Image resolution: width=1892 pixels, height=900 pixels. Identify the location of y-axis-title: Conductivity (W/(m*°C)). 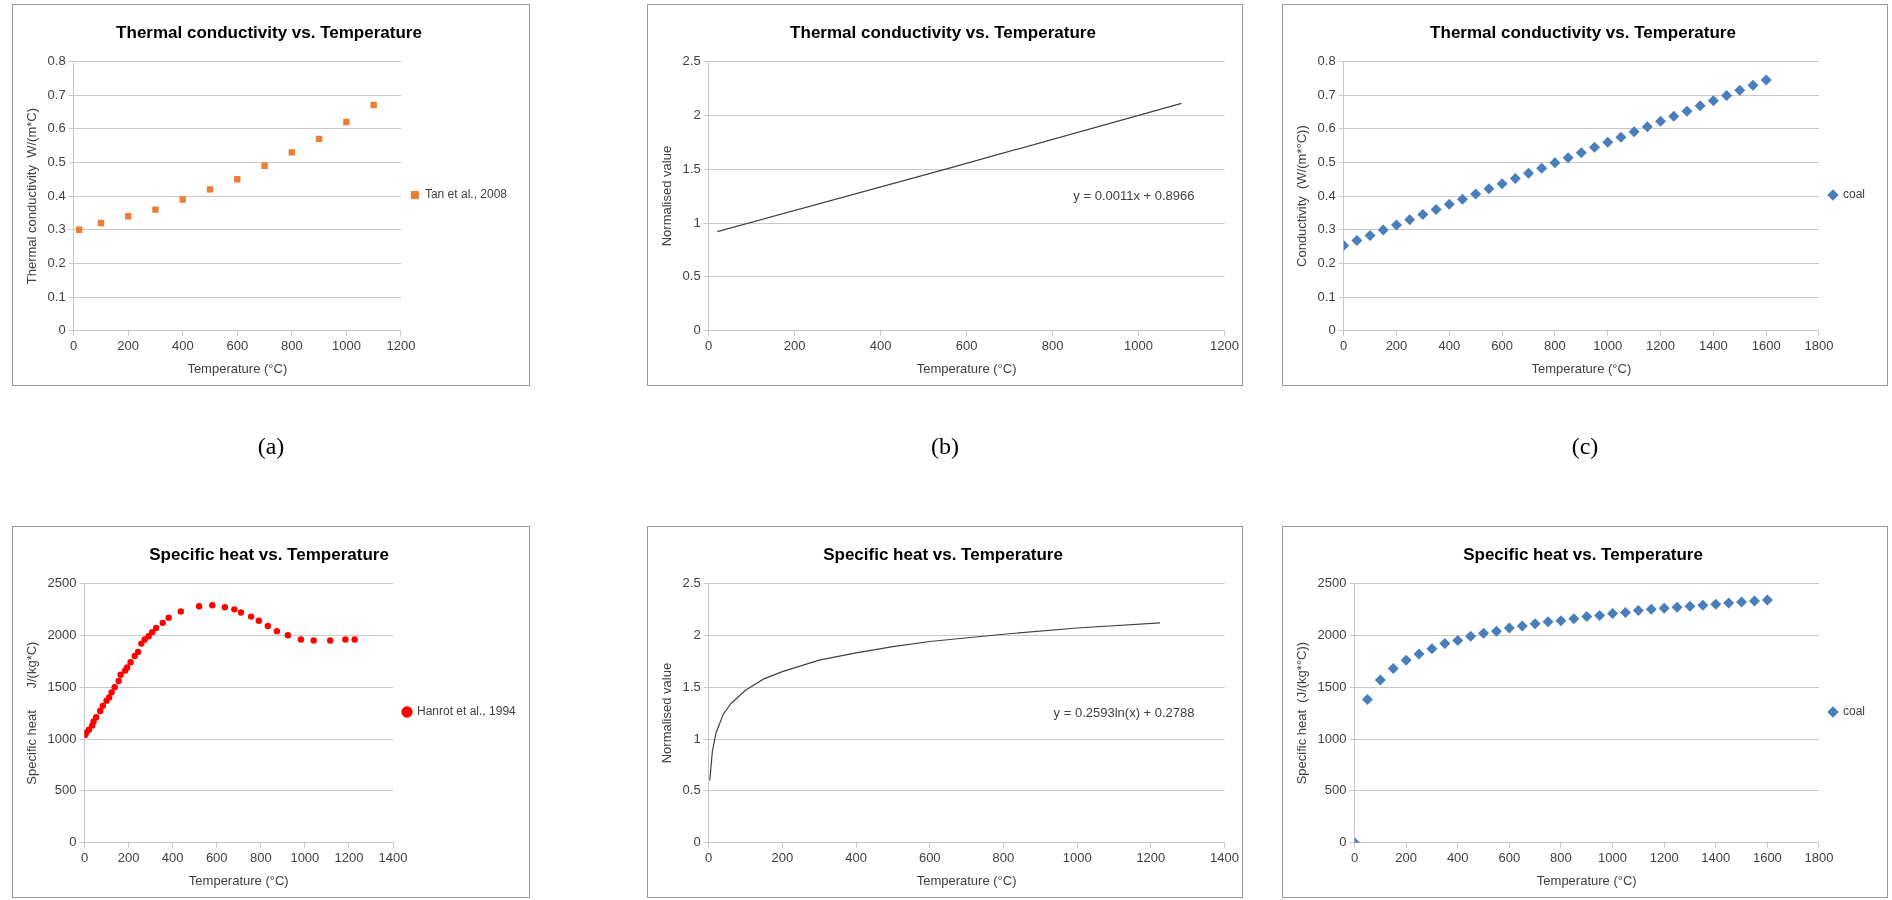
(1302, 196).